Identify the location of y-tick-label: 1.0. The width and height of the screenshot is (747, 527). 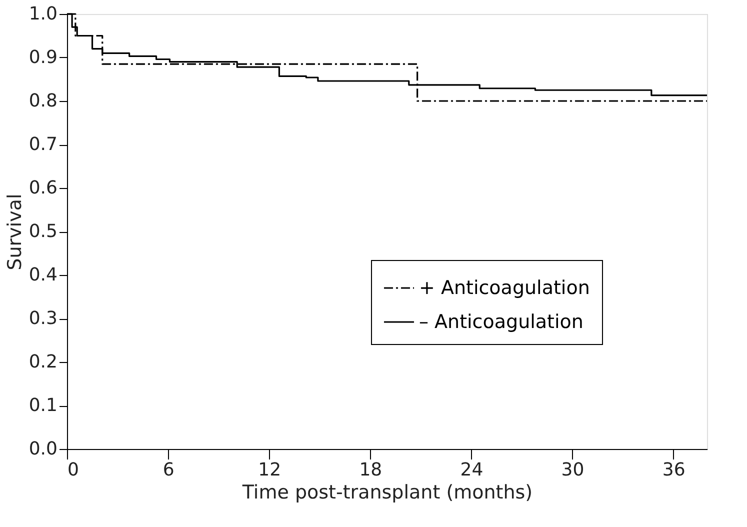
(43, 14).